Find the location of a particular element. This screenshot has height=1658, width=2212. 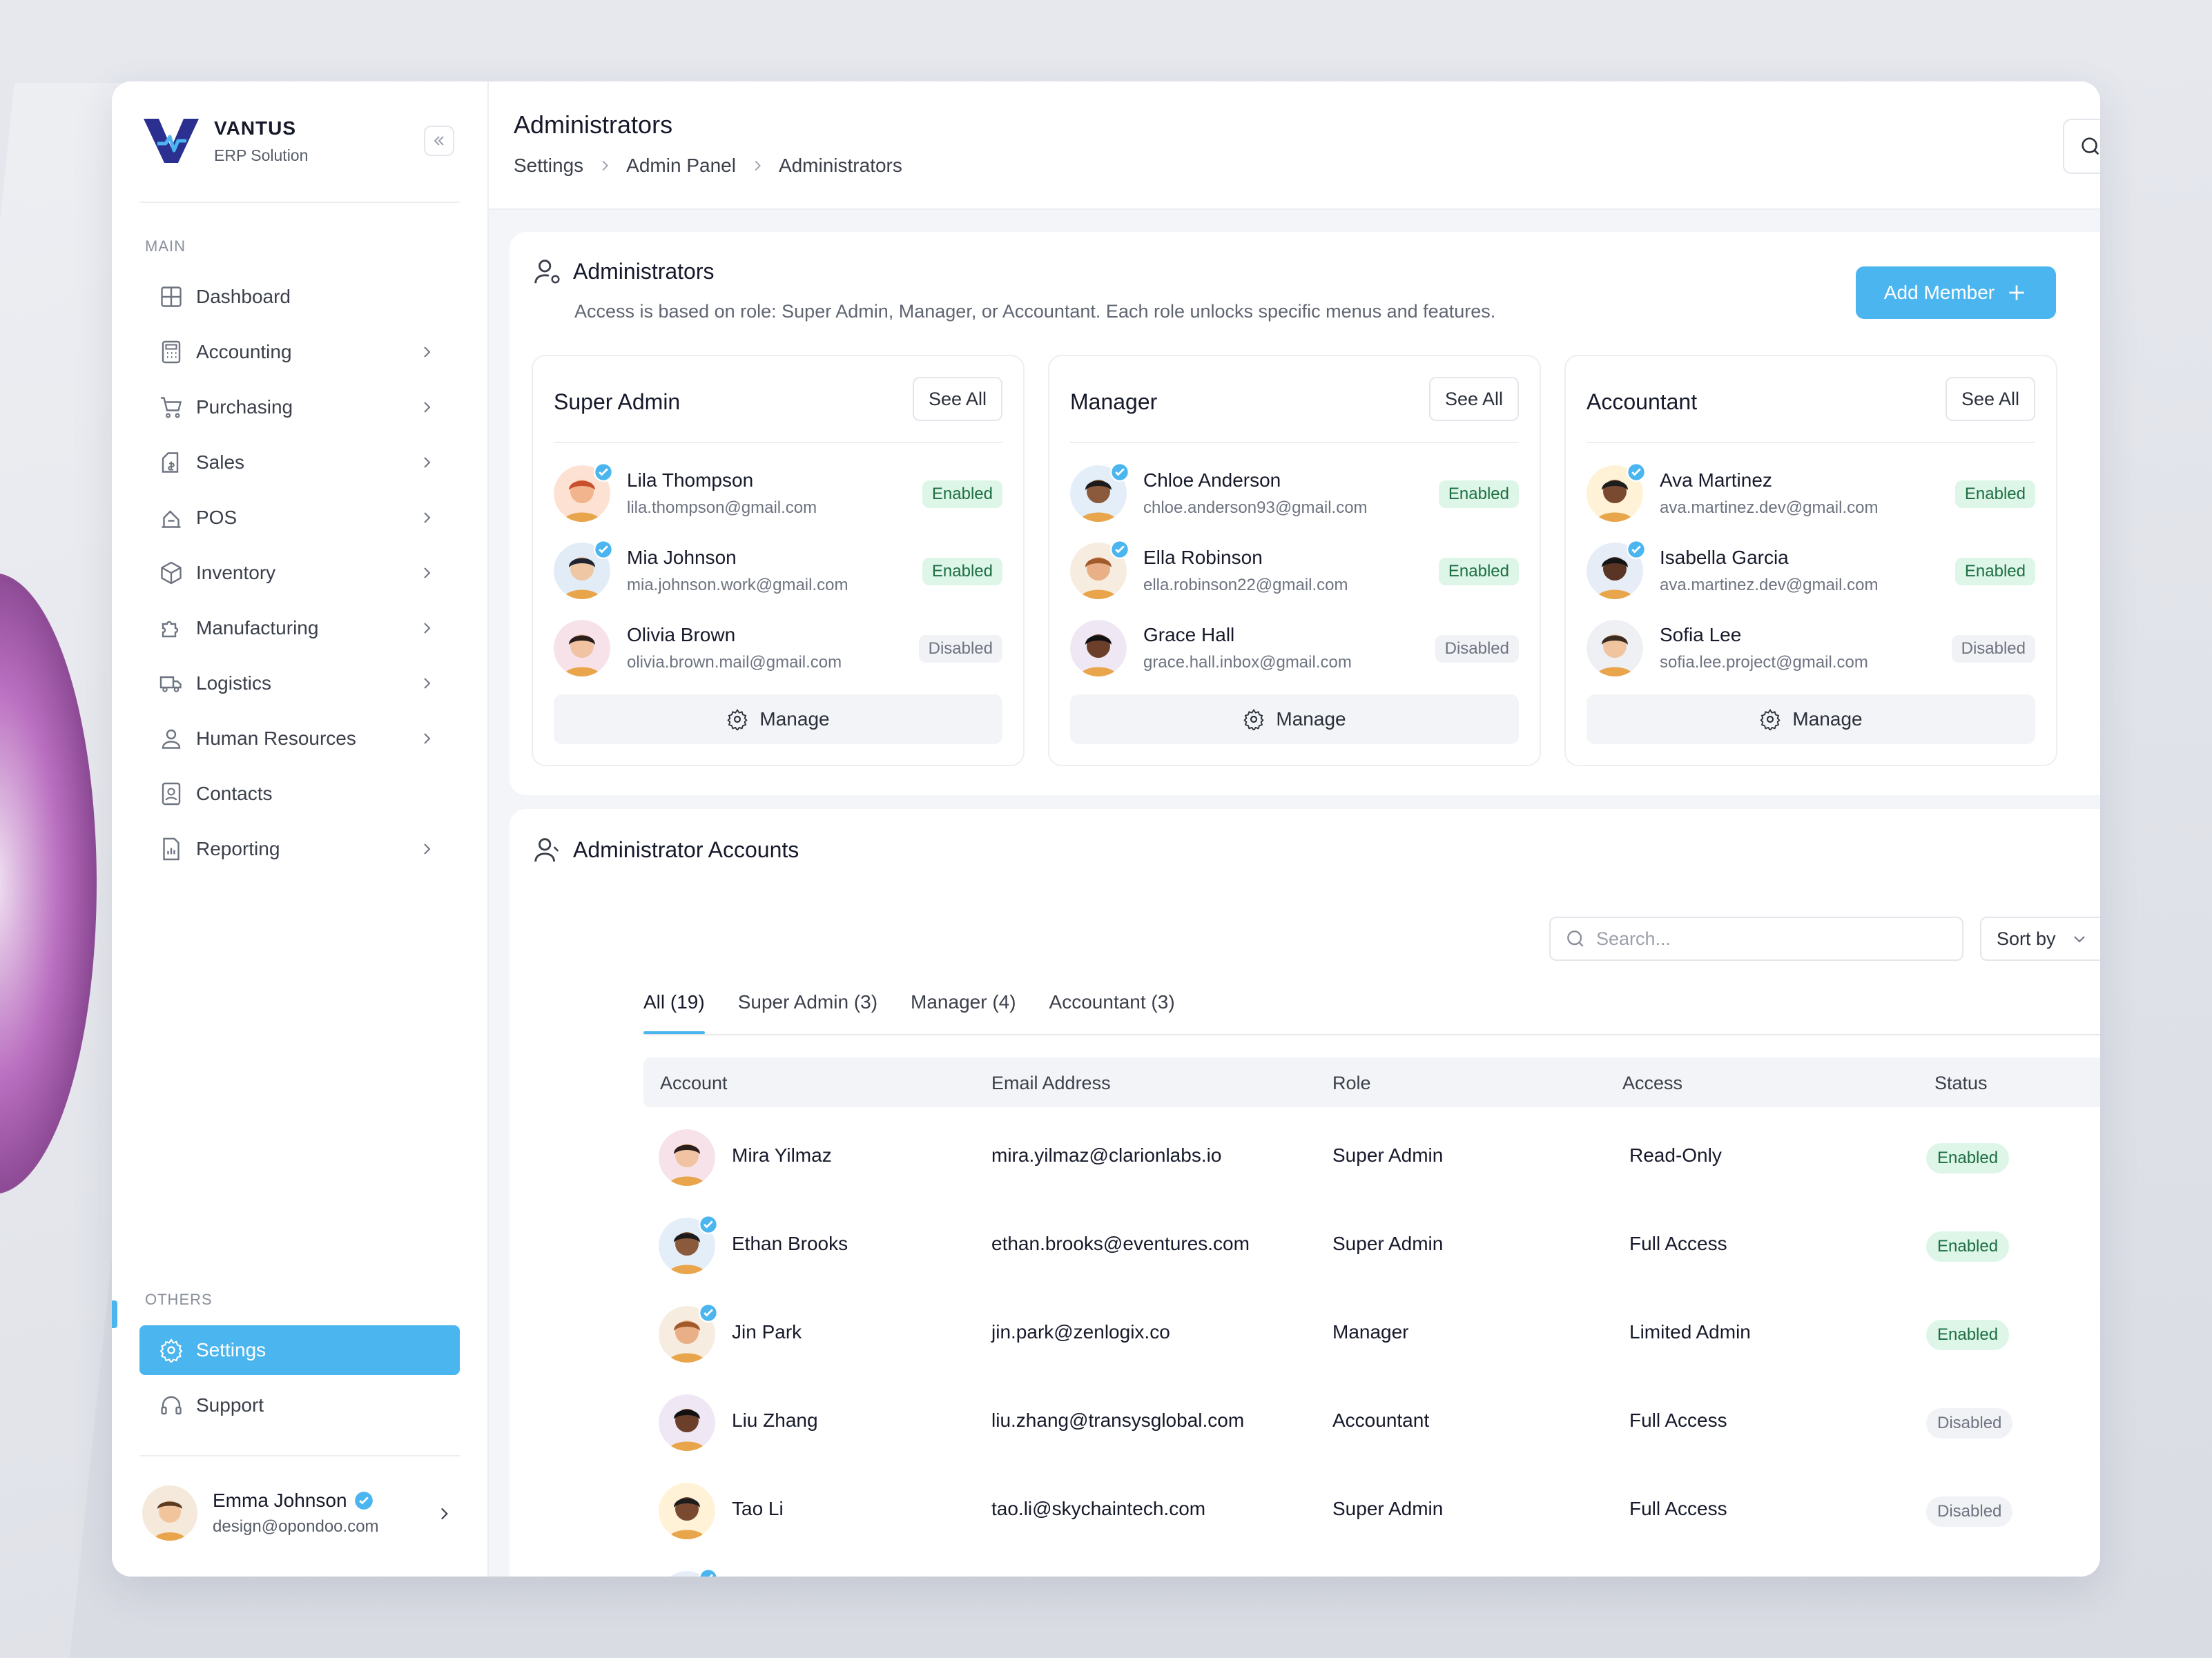

brand-logo-icon is located at coordinates (172, 141).